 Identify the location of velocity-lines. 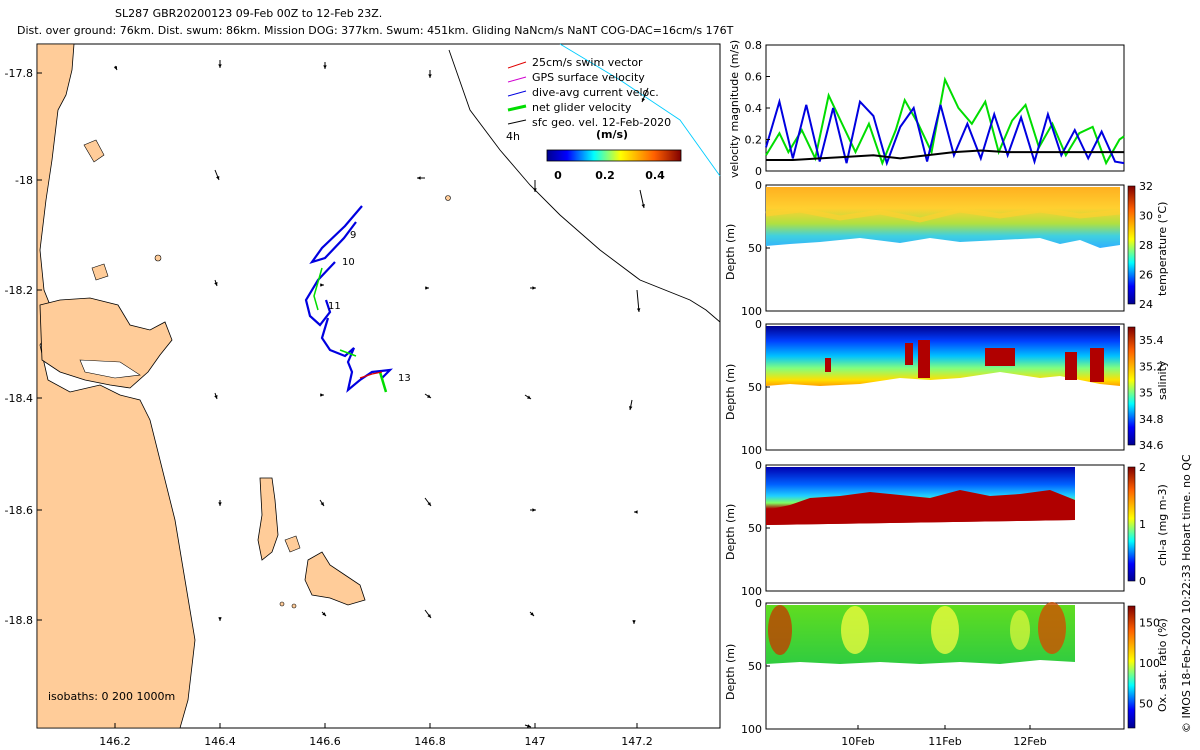
(945, 121).